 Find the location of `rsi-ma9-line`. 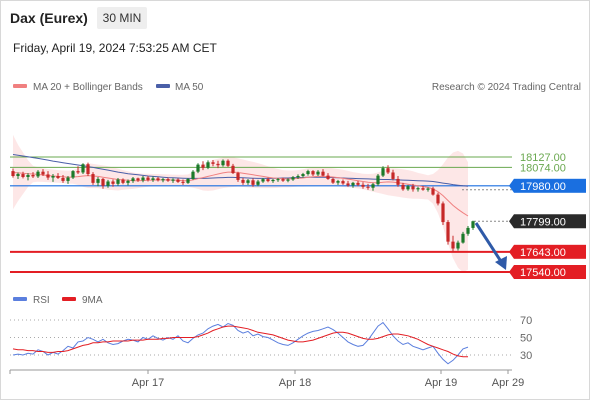

rsi-ma9-line is located at coordinates (240, 341).